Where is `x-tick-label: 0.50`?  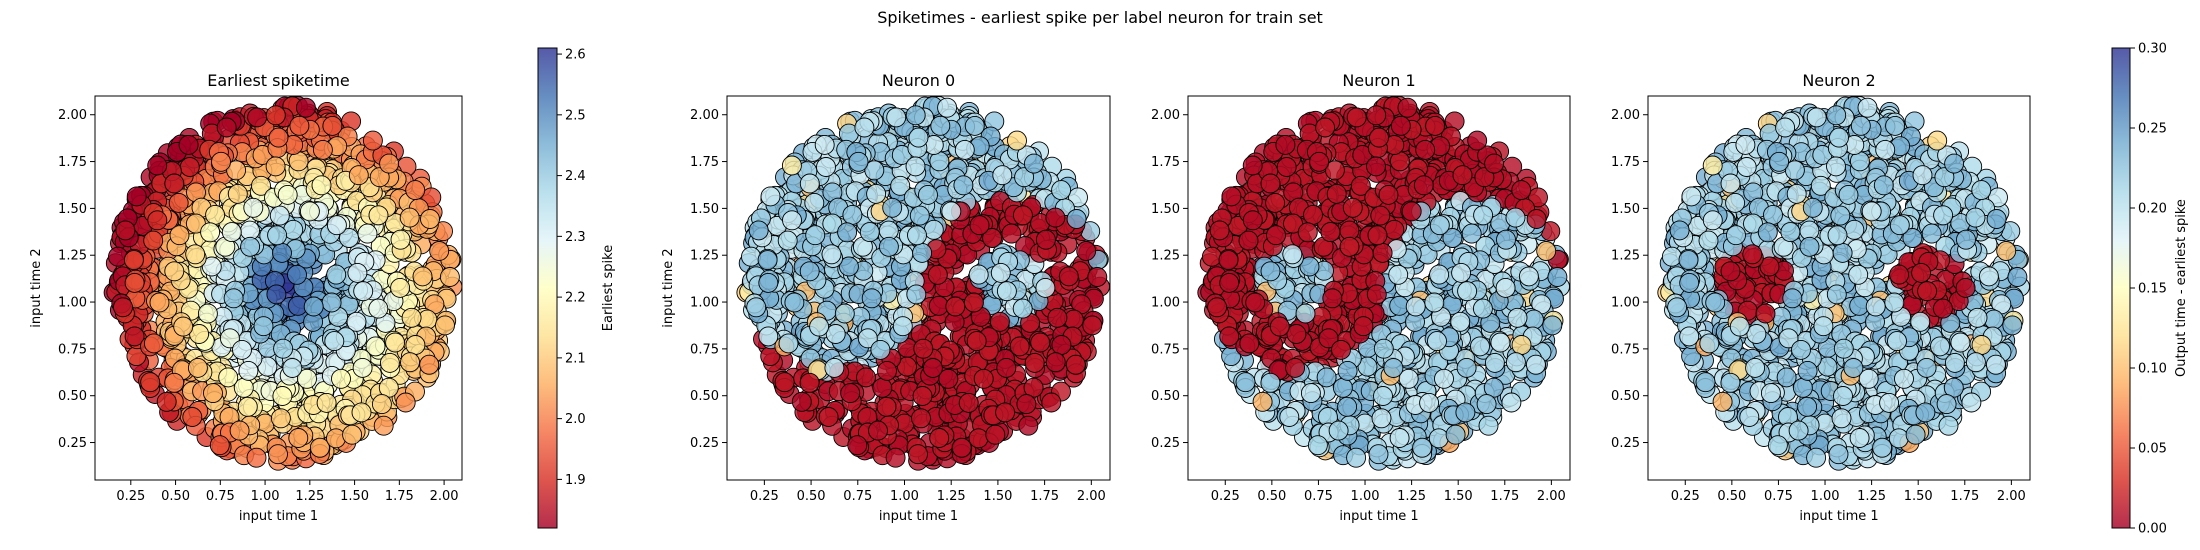 x-tick-label: 0.50 is located at coordinates (175, 496).